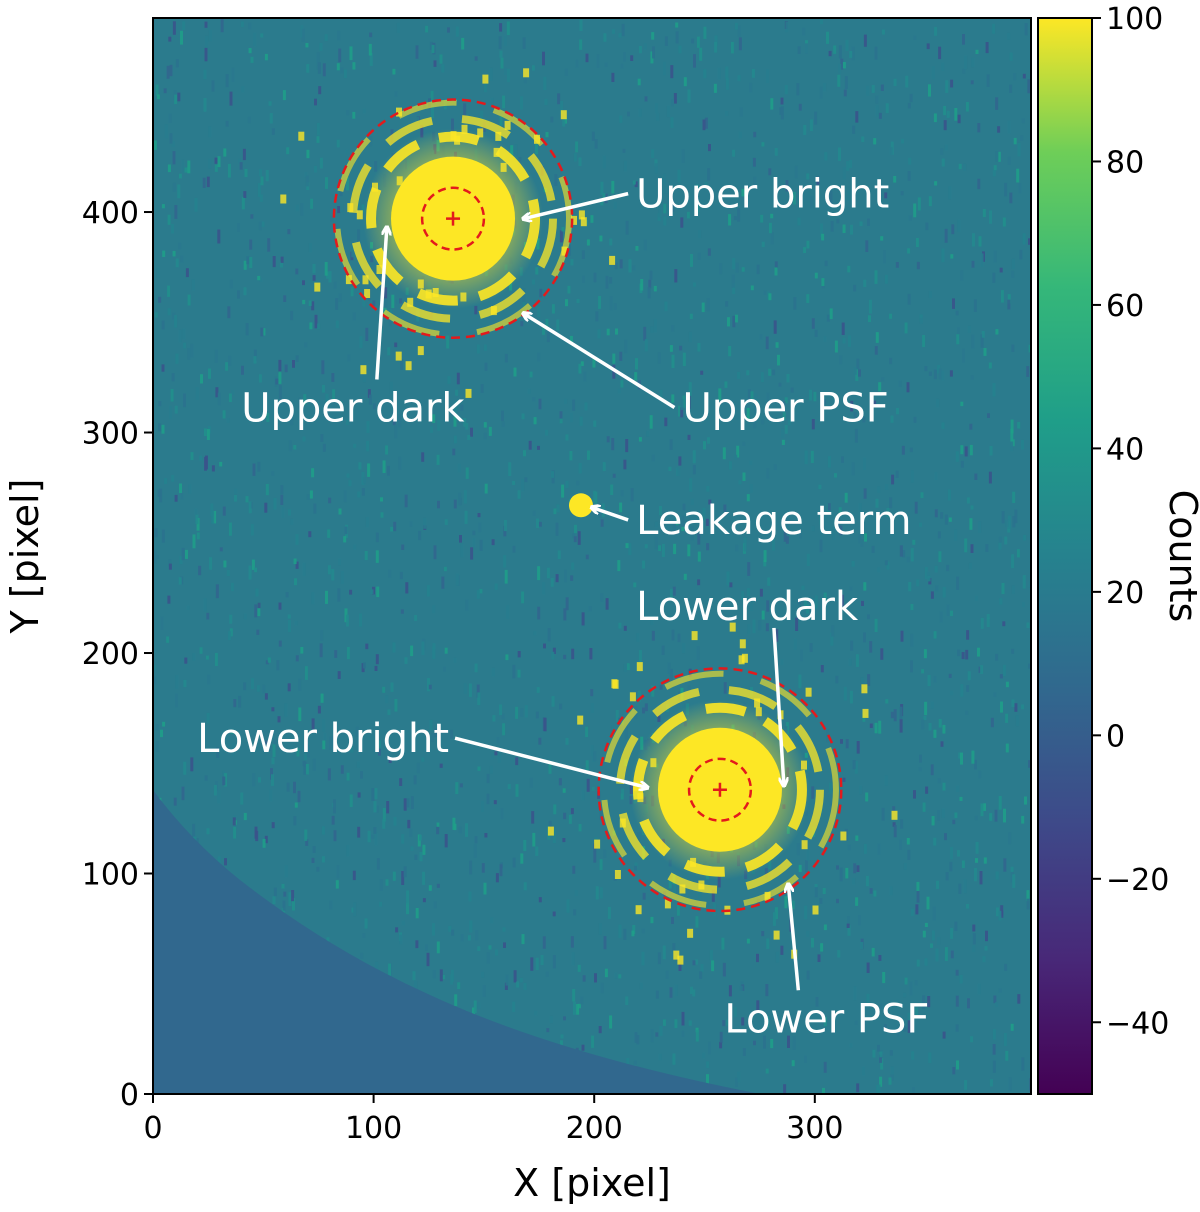  Describe the element at coordinates (639, 667) in the screenshot. I see `lower-psf-speckle` at that location.